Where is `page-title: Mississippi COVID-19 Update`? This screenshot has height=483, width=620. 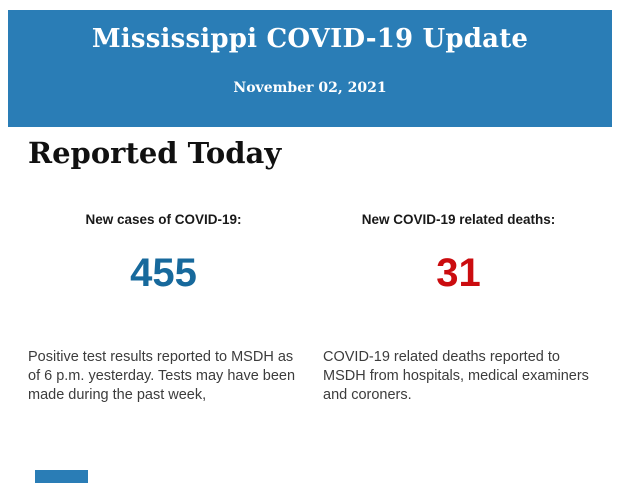 page-title: Mississippi COVID-19 Update is located at coordinates (310, 39).